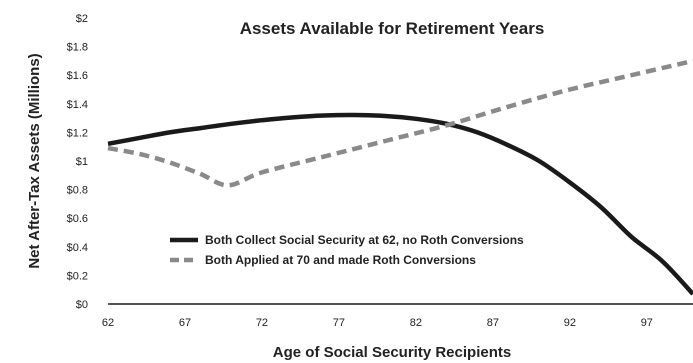 The image size is (693, 363). What do you see at coordinates (77, 133) in the screenshot?
I see `y-tick-label: $1.2` at bounding box center [77, 133].